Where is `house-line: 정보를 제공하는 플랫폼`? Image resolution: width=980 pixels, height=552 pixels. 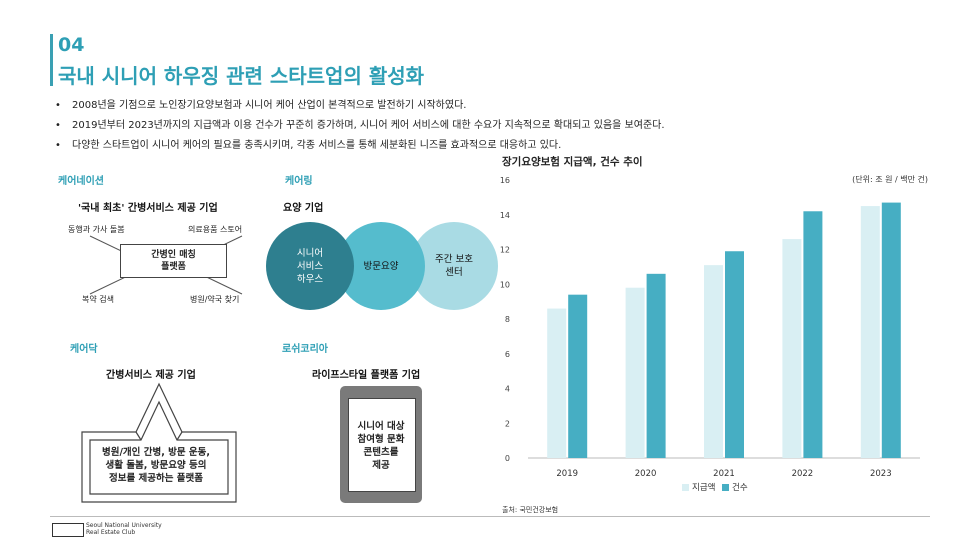
house-line: 정보를 제공하는 플랫폼 is located at coordinates (155, 478).